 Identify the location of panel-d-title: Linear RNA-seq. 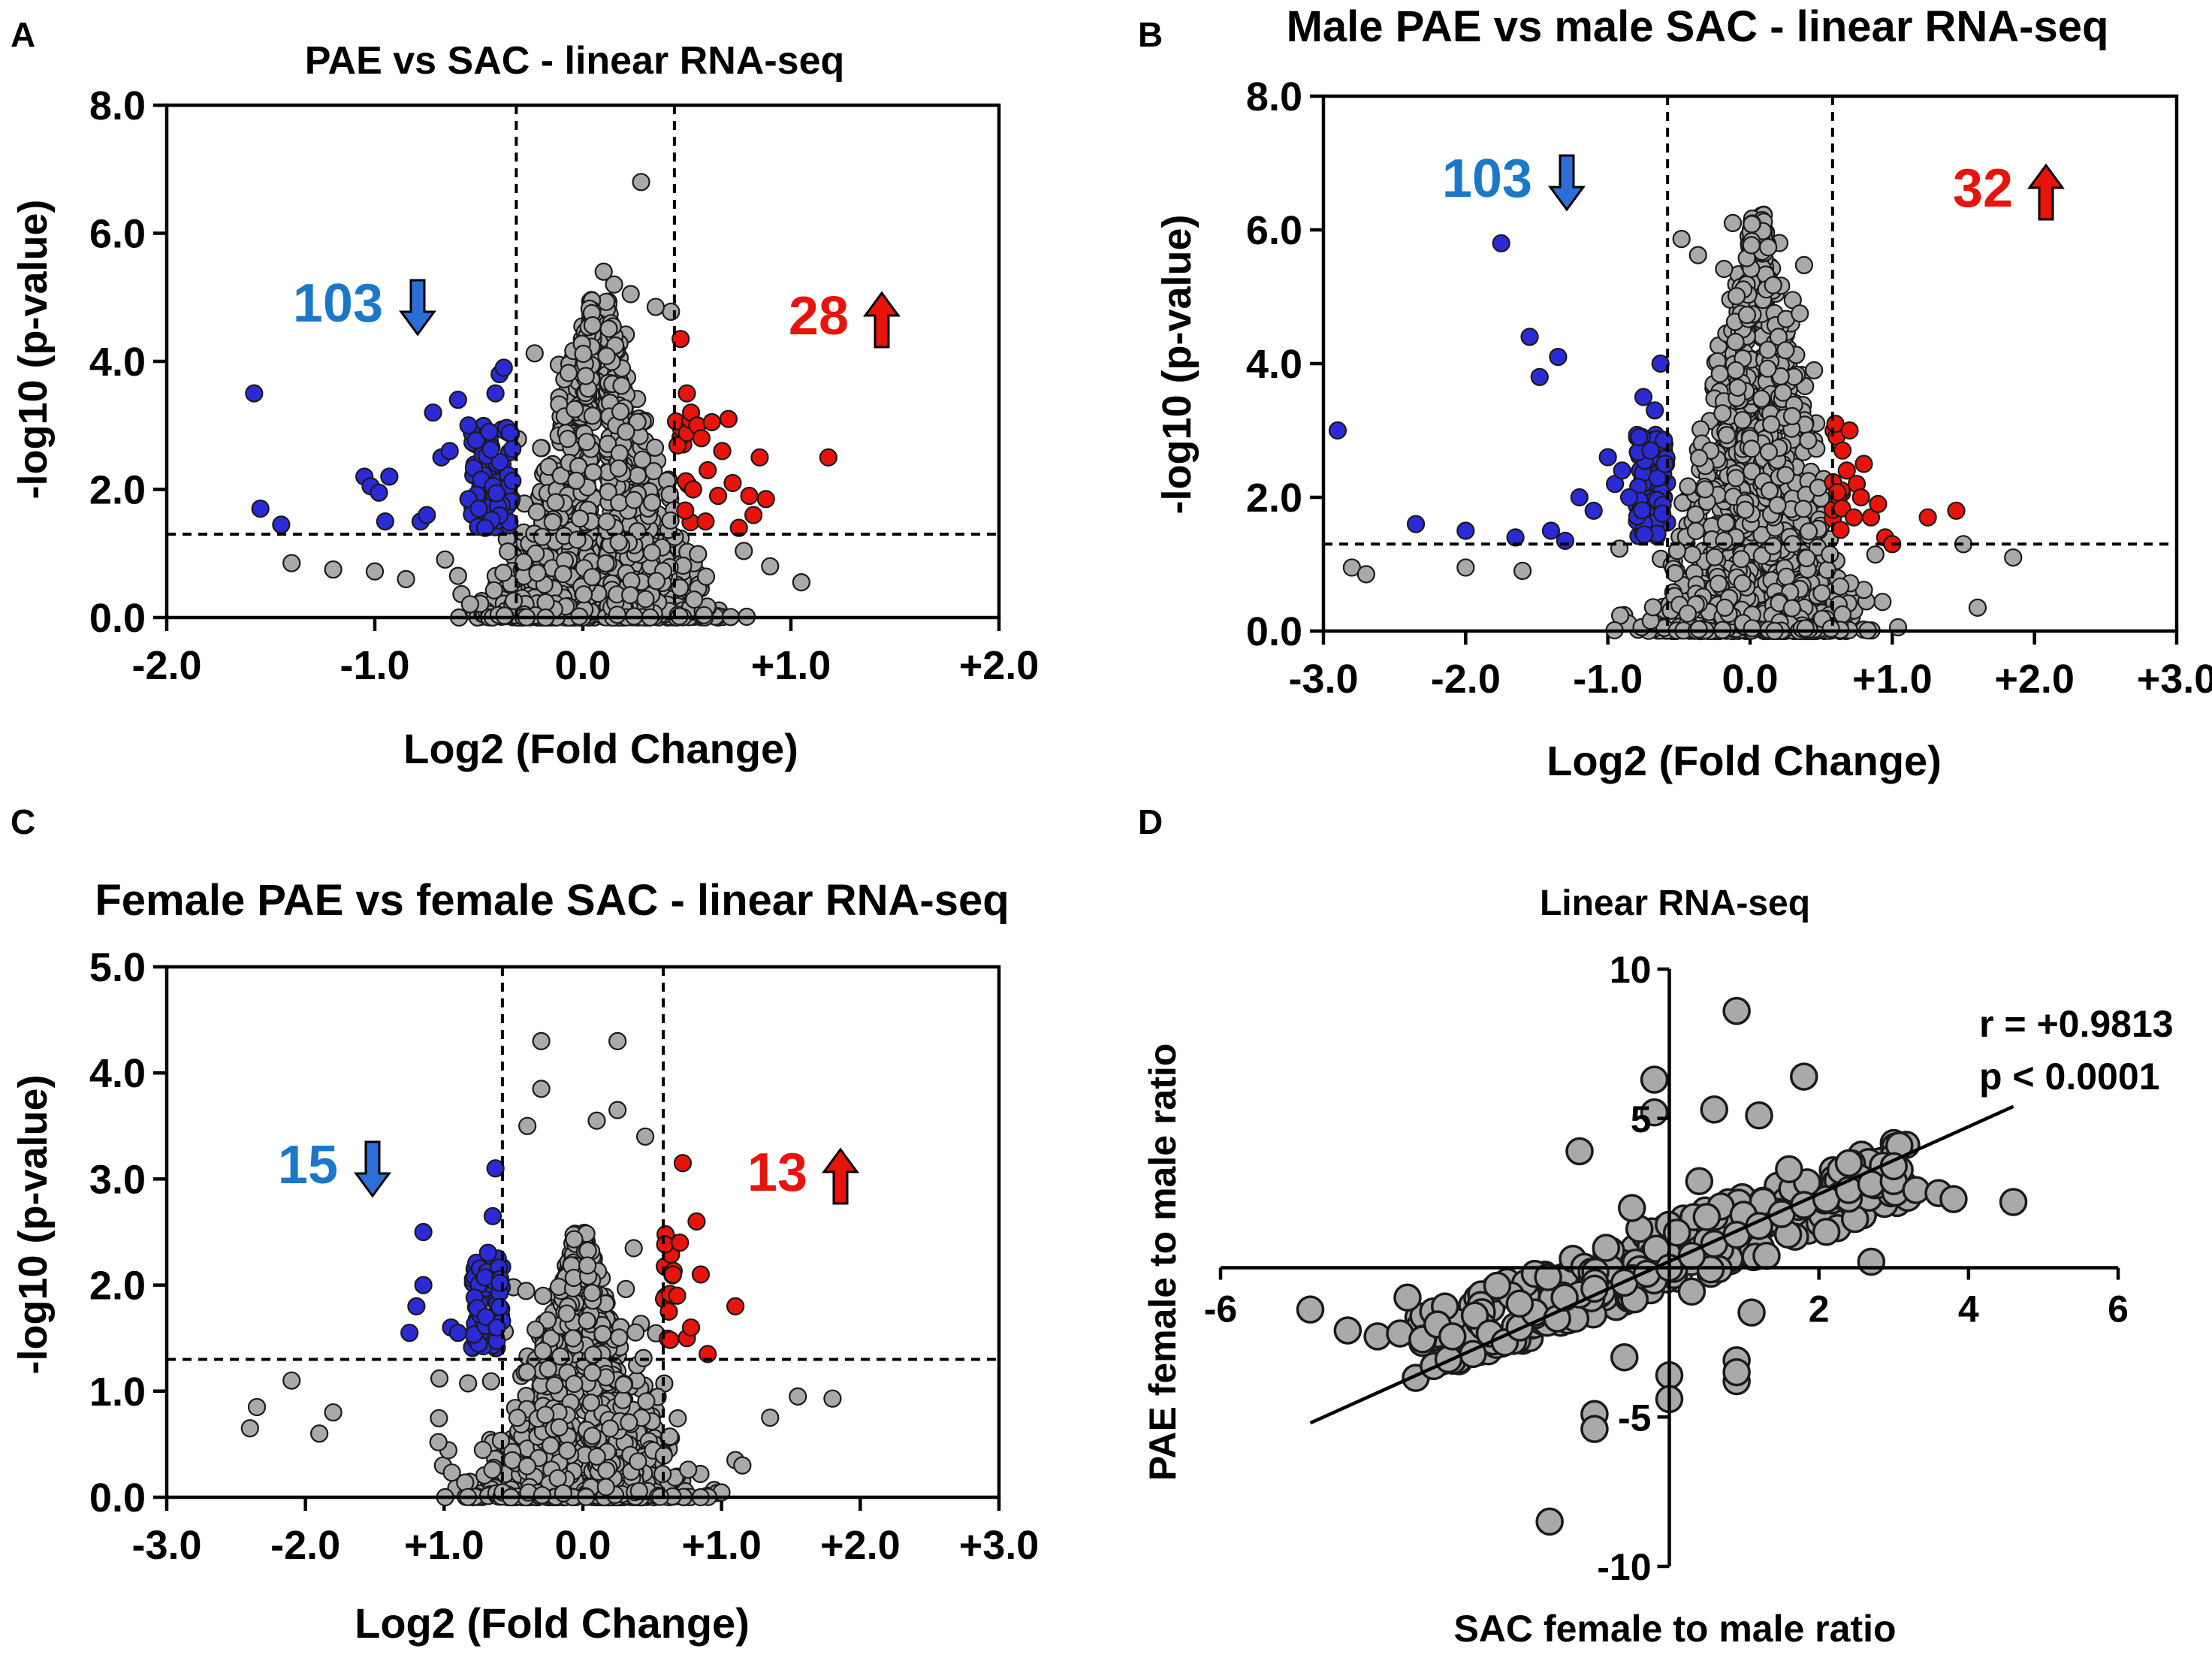
(1675, 903).